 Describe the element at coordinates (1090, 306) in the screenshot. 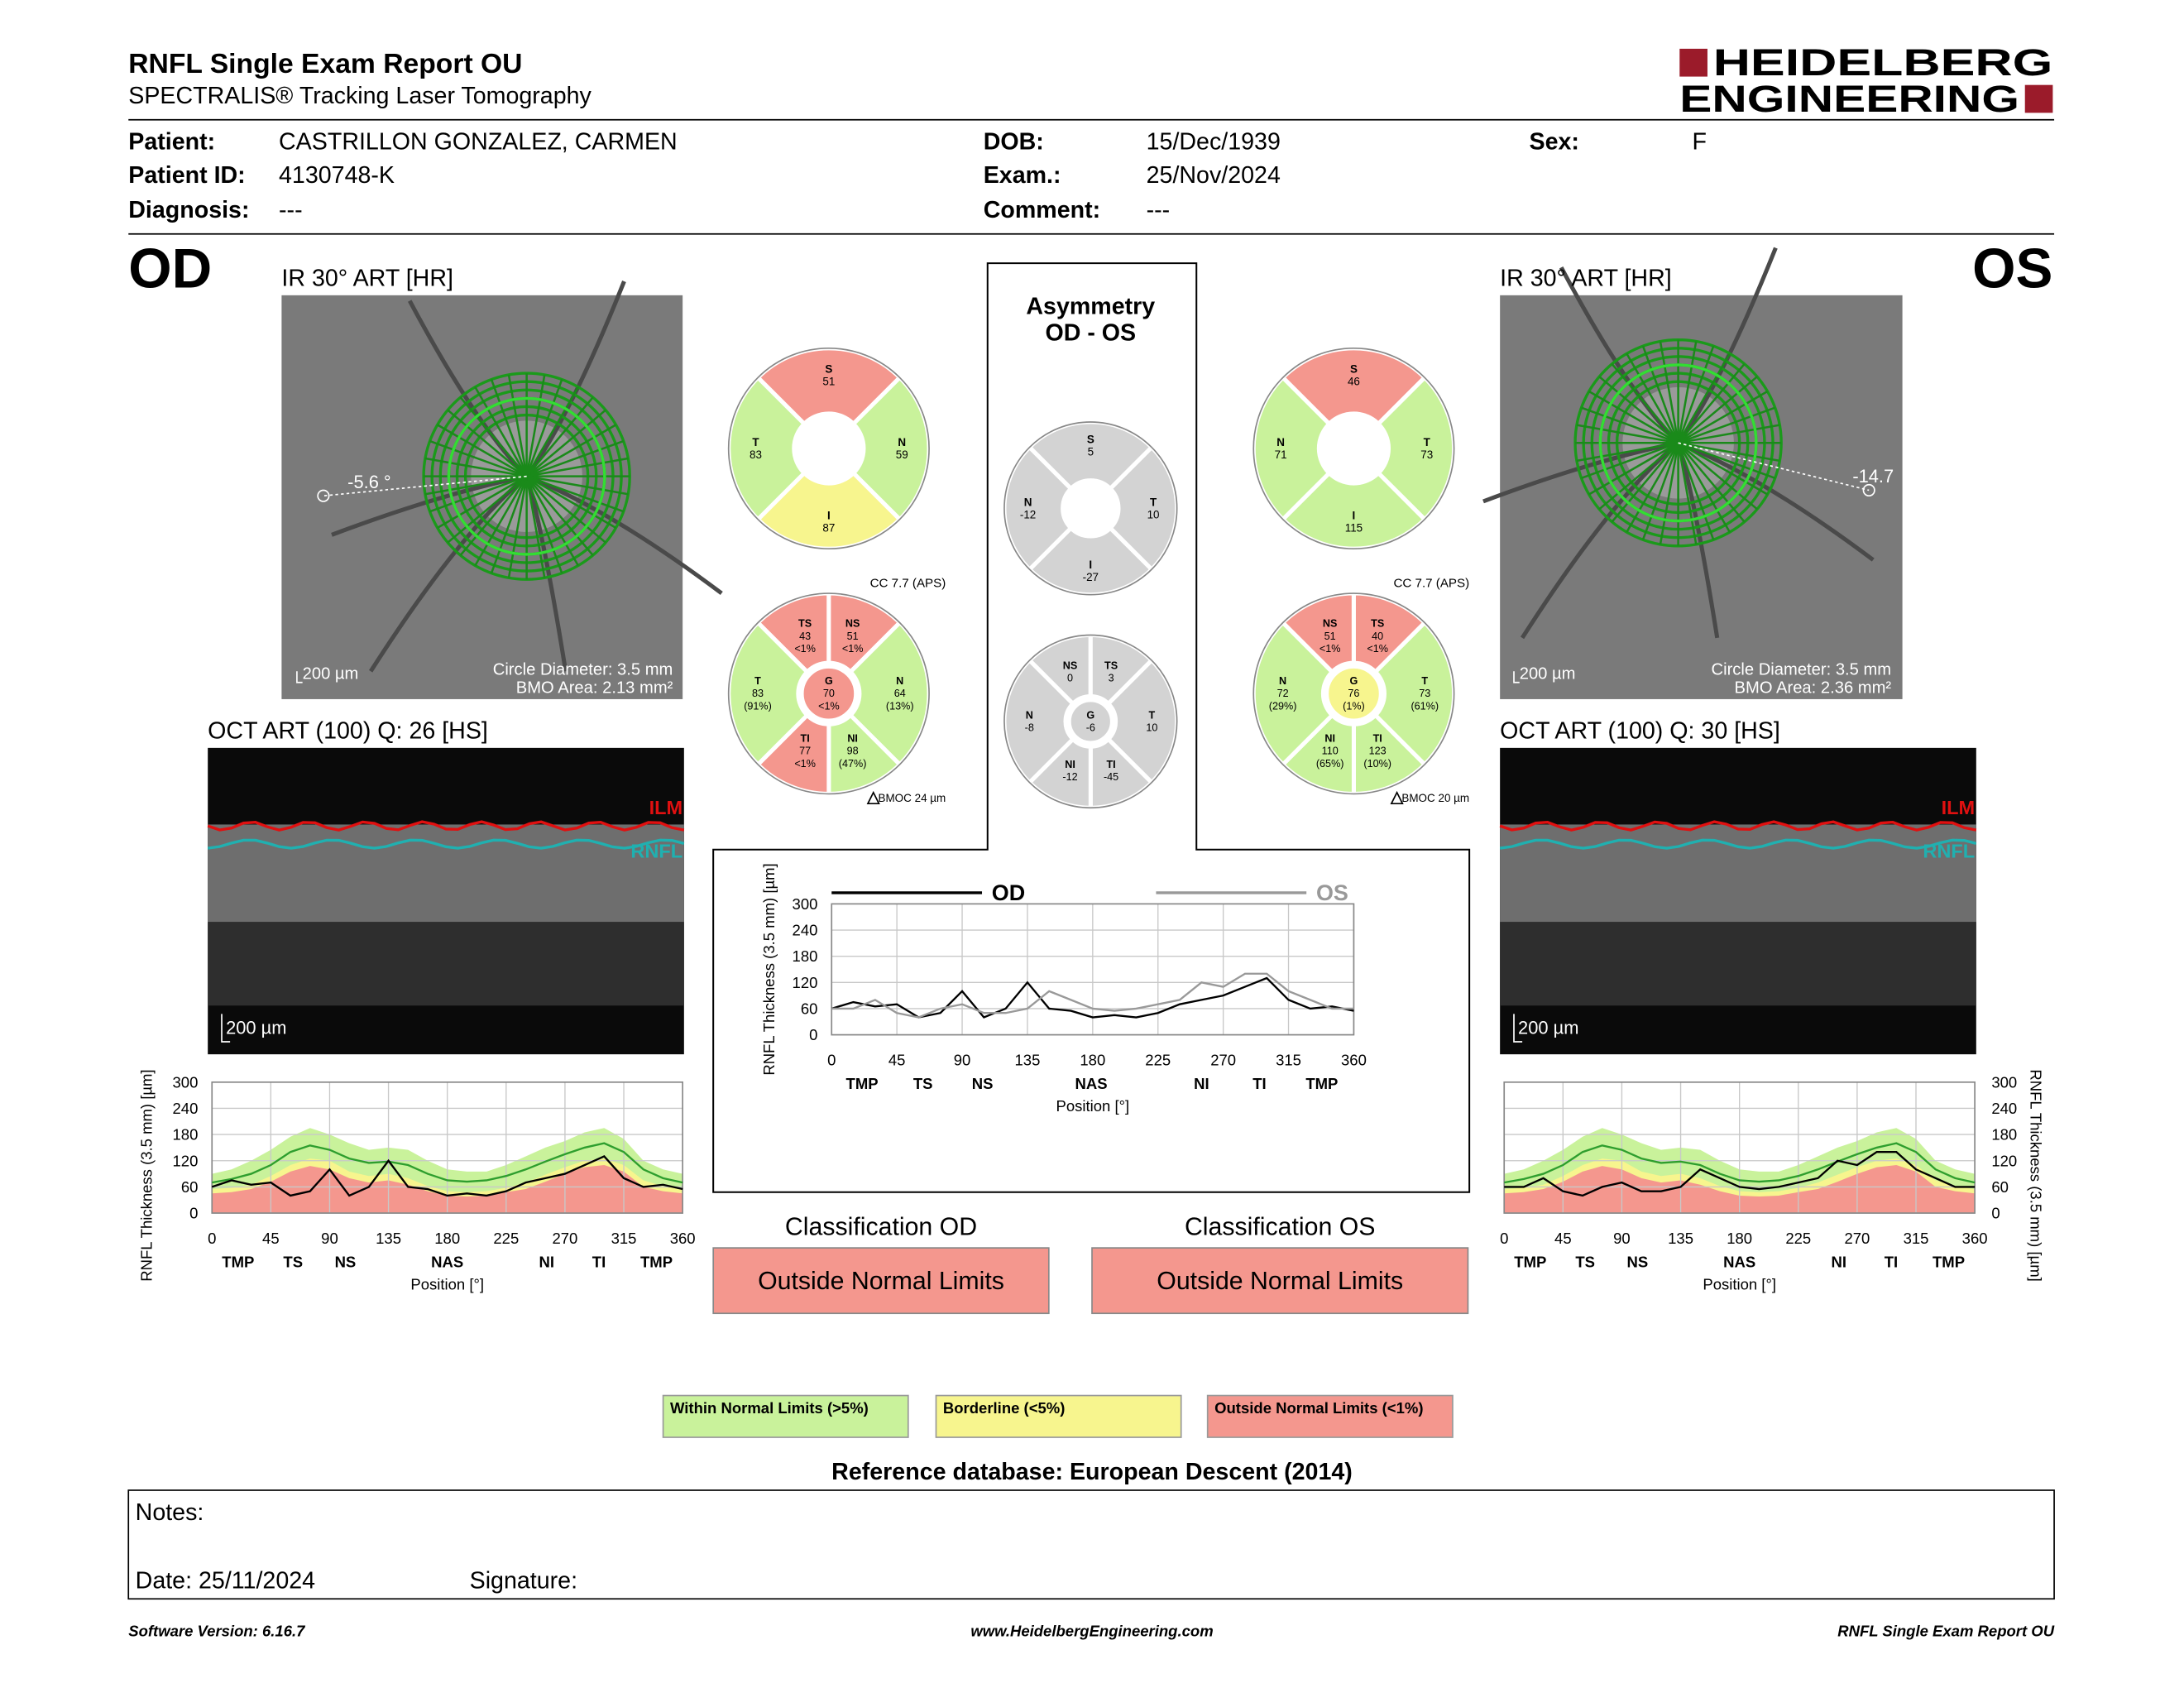

I see `asymmetry-title: Asymmetry` at that location.